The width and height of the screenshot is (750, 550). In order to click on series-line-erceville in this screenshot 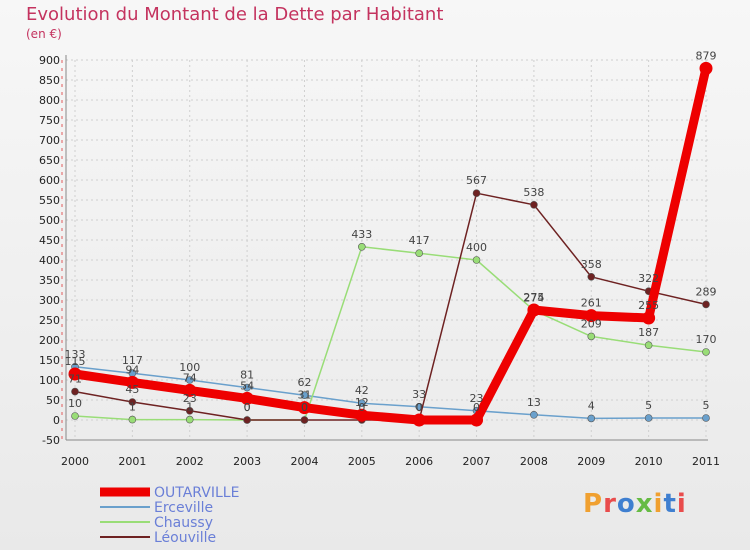, I will do `click(390, 393)`.